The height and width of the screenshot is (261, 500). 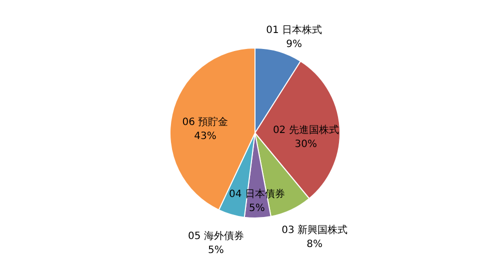 What do you see at coordinates (305, 130) in the screenshot?
I see `slice-label: 02 先進国株式` at bounding box center [305, 130].